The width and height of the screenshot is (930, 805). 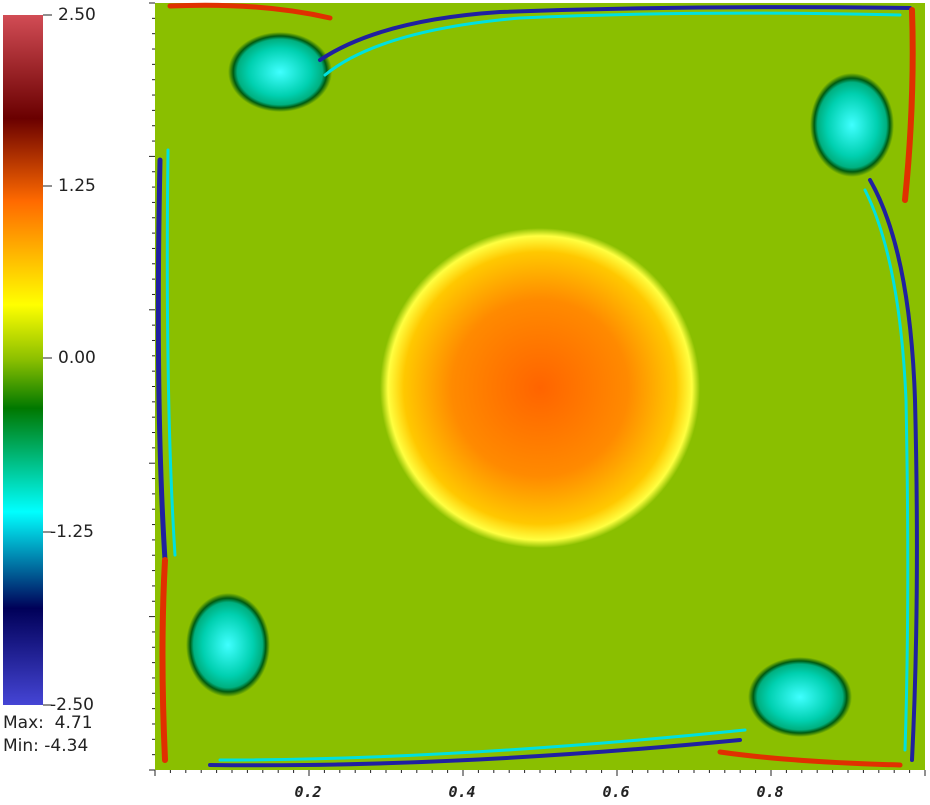 I want to click on x-tick-label: 0.8, so click(x=769, y=792).